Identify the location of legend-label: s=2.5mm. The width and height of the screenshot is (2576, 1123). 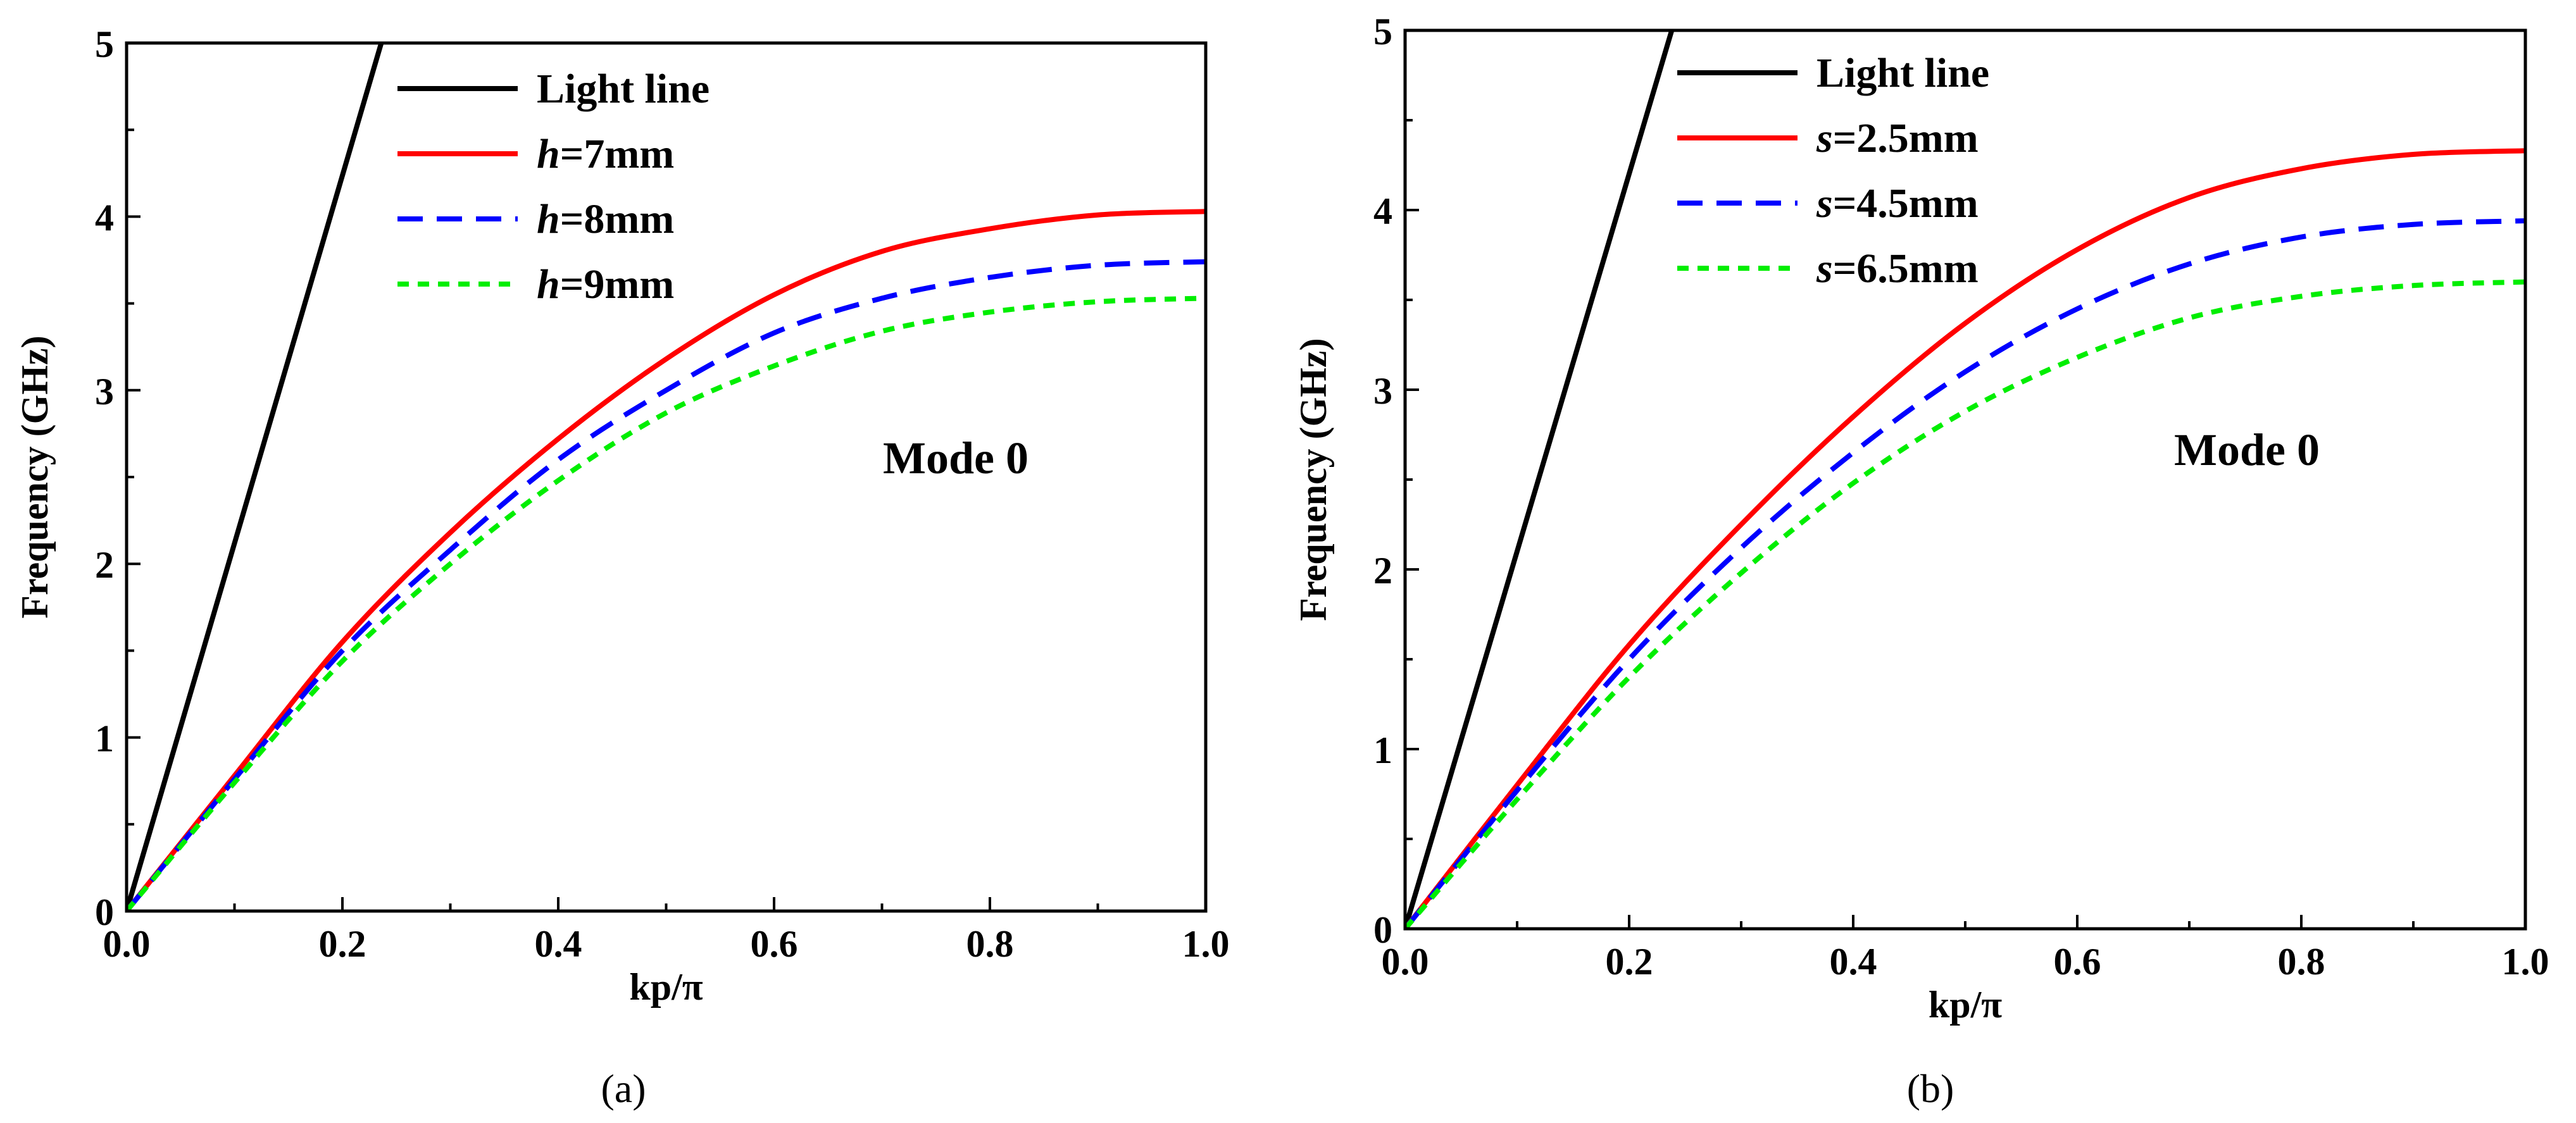
(1897, 138).